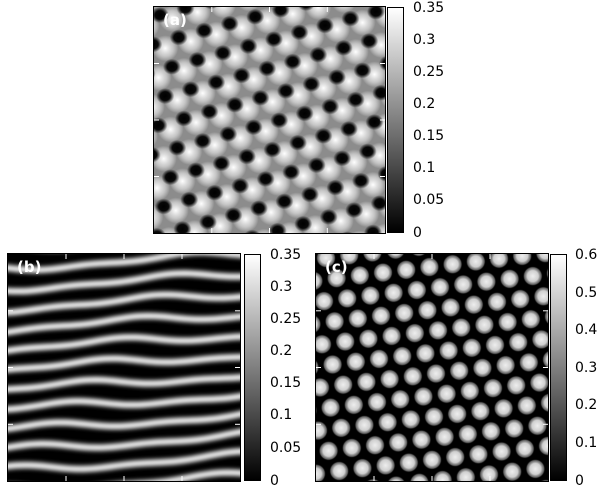 This screenshot has width=599, height=492. What do you see at coordinates (579, 481) in the screenshot?
I see `colorbar-c-tick: 0` at bounding box center [579, 481].